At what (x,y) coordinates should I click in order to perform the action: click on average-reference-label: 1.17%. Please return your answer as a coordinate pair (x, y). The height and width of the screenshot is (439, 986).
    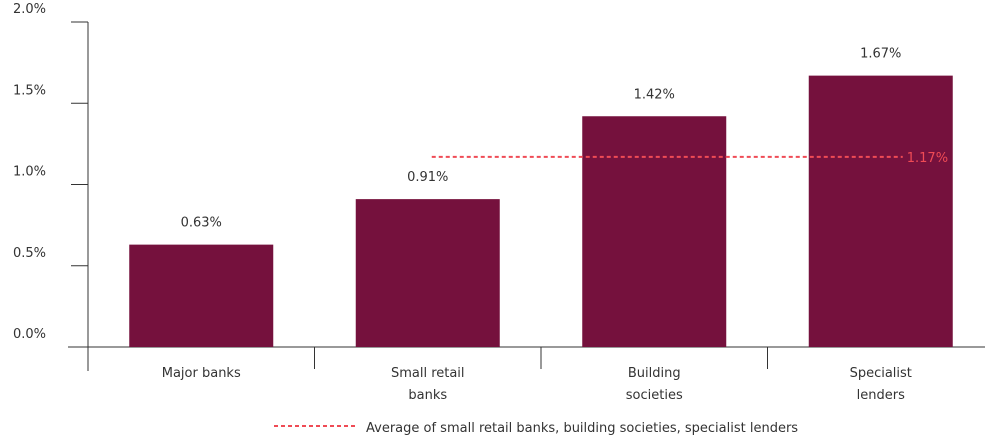
    Looking at the image, I should click on (927, 158).